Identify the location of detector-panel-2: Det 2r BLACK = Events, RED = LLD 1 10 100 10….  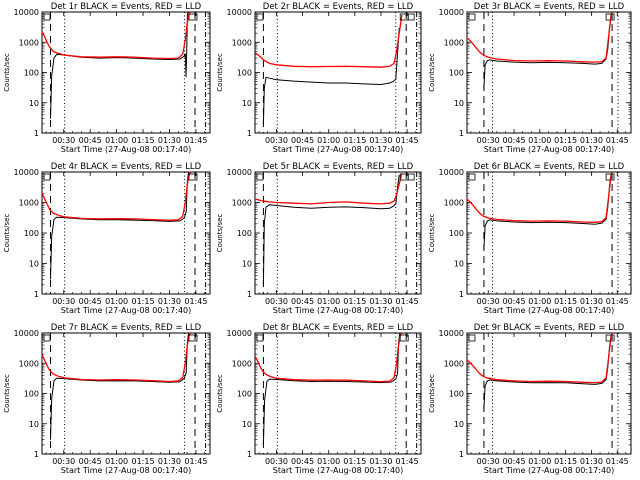
(319, 78).